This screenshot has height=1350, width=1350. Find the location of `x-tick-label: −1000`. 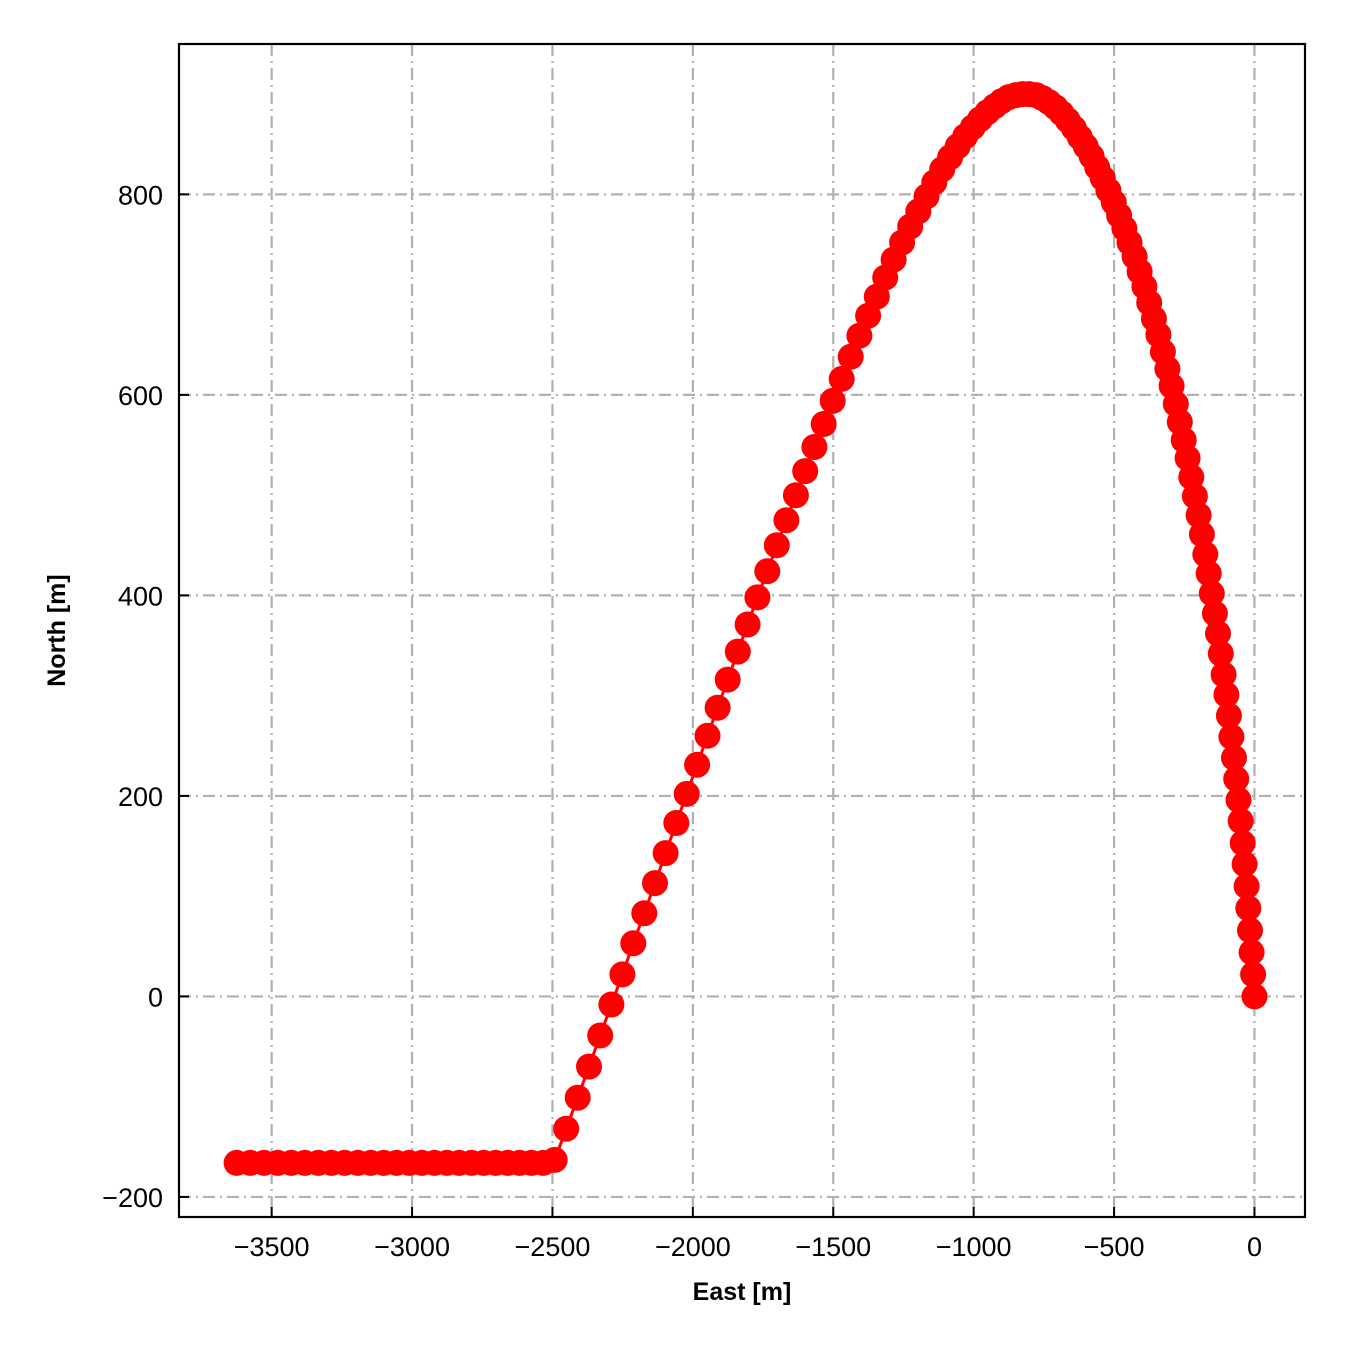

x-tick-label: −1000 is located at coordinates (974, 1247).